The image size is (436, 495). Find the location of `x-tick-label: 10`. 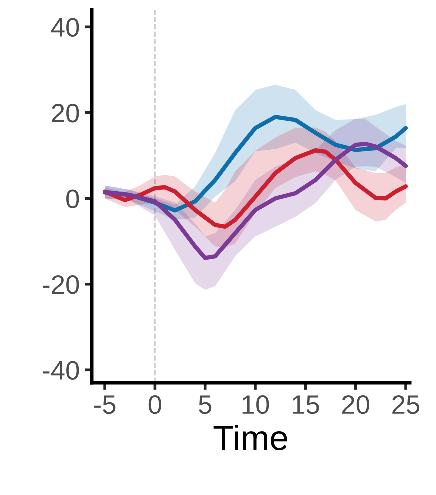

x-tick-label: 10 is located at coordinates (256, 405).